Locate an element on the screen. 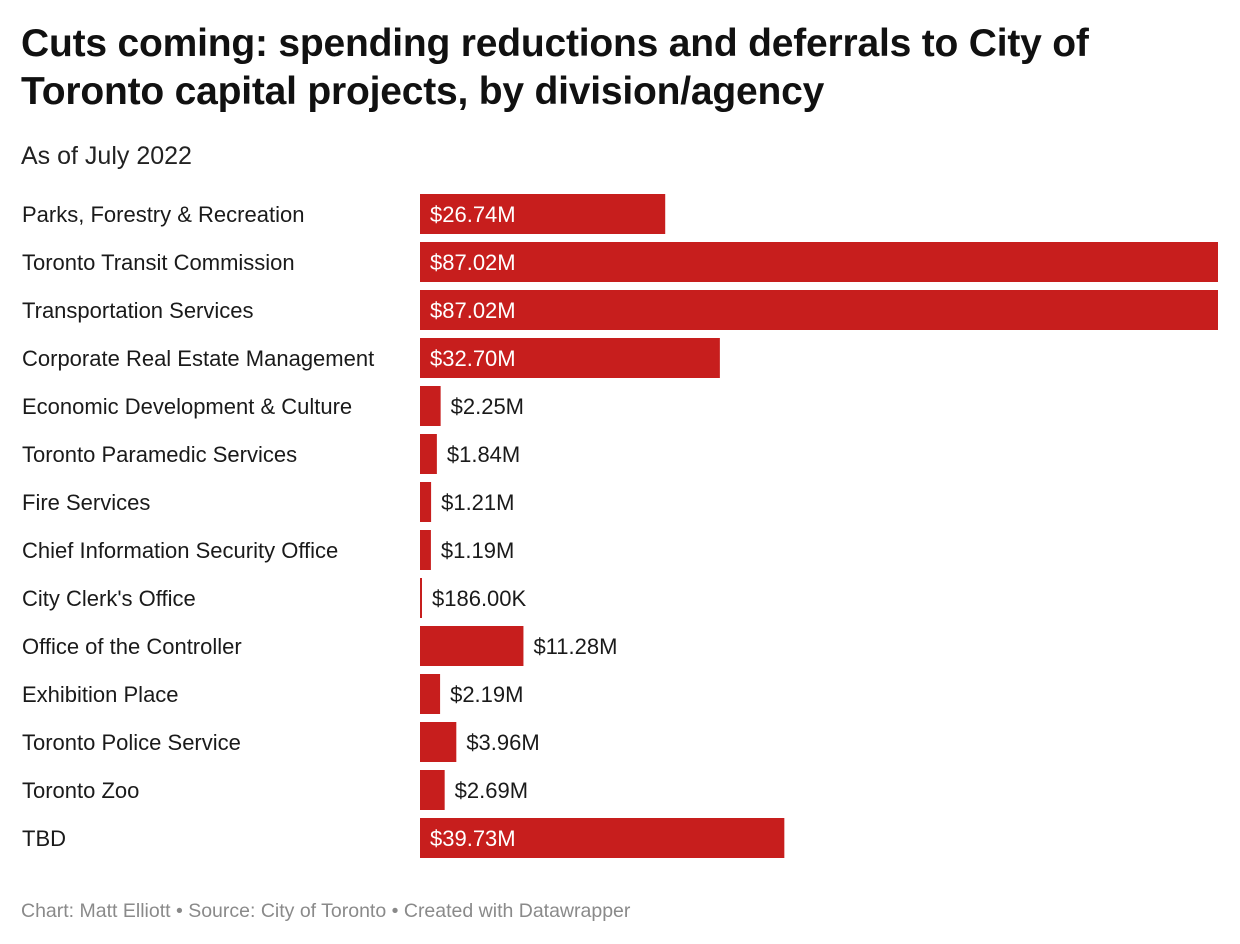  value-label: $2.69M is located at coordinates (491, 790).